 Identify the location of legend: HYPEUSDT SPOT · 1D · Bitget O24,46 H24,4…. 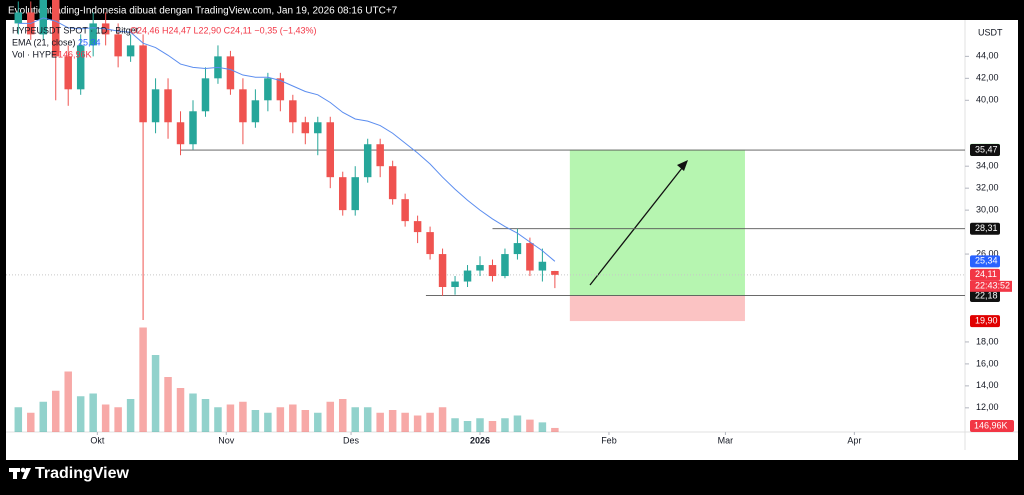
(164, 42).